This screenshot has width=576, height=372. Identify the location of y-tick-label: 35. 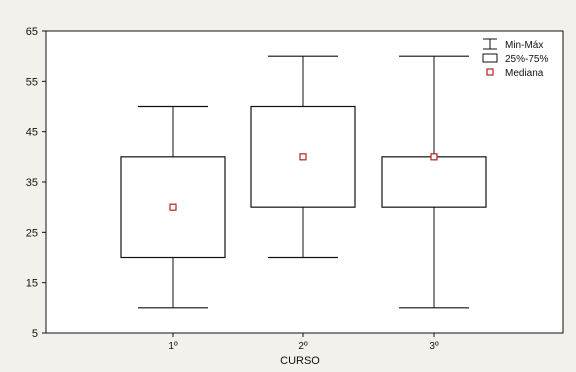
(32, 183).